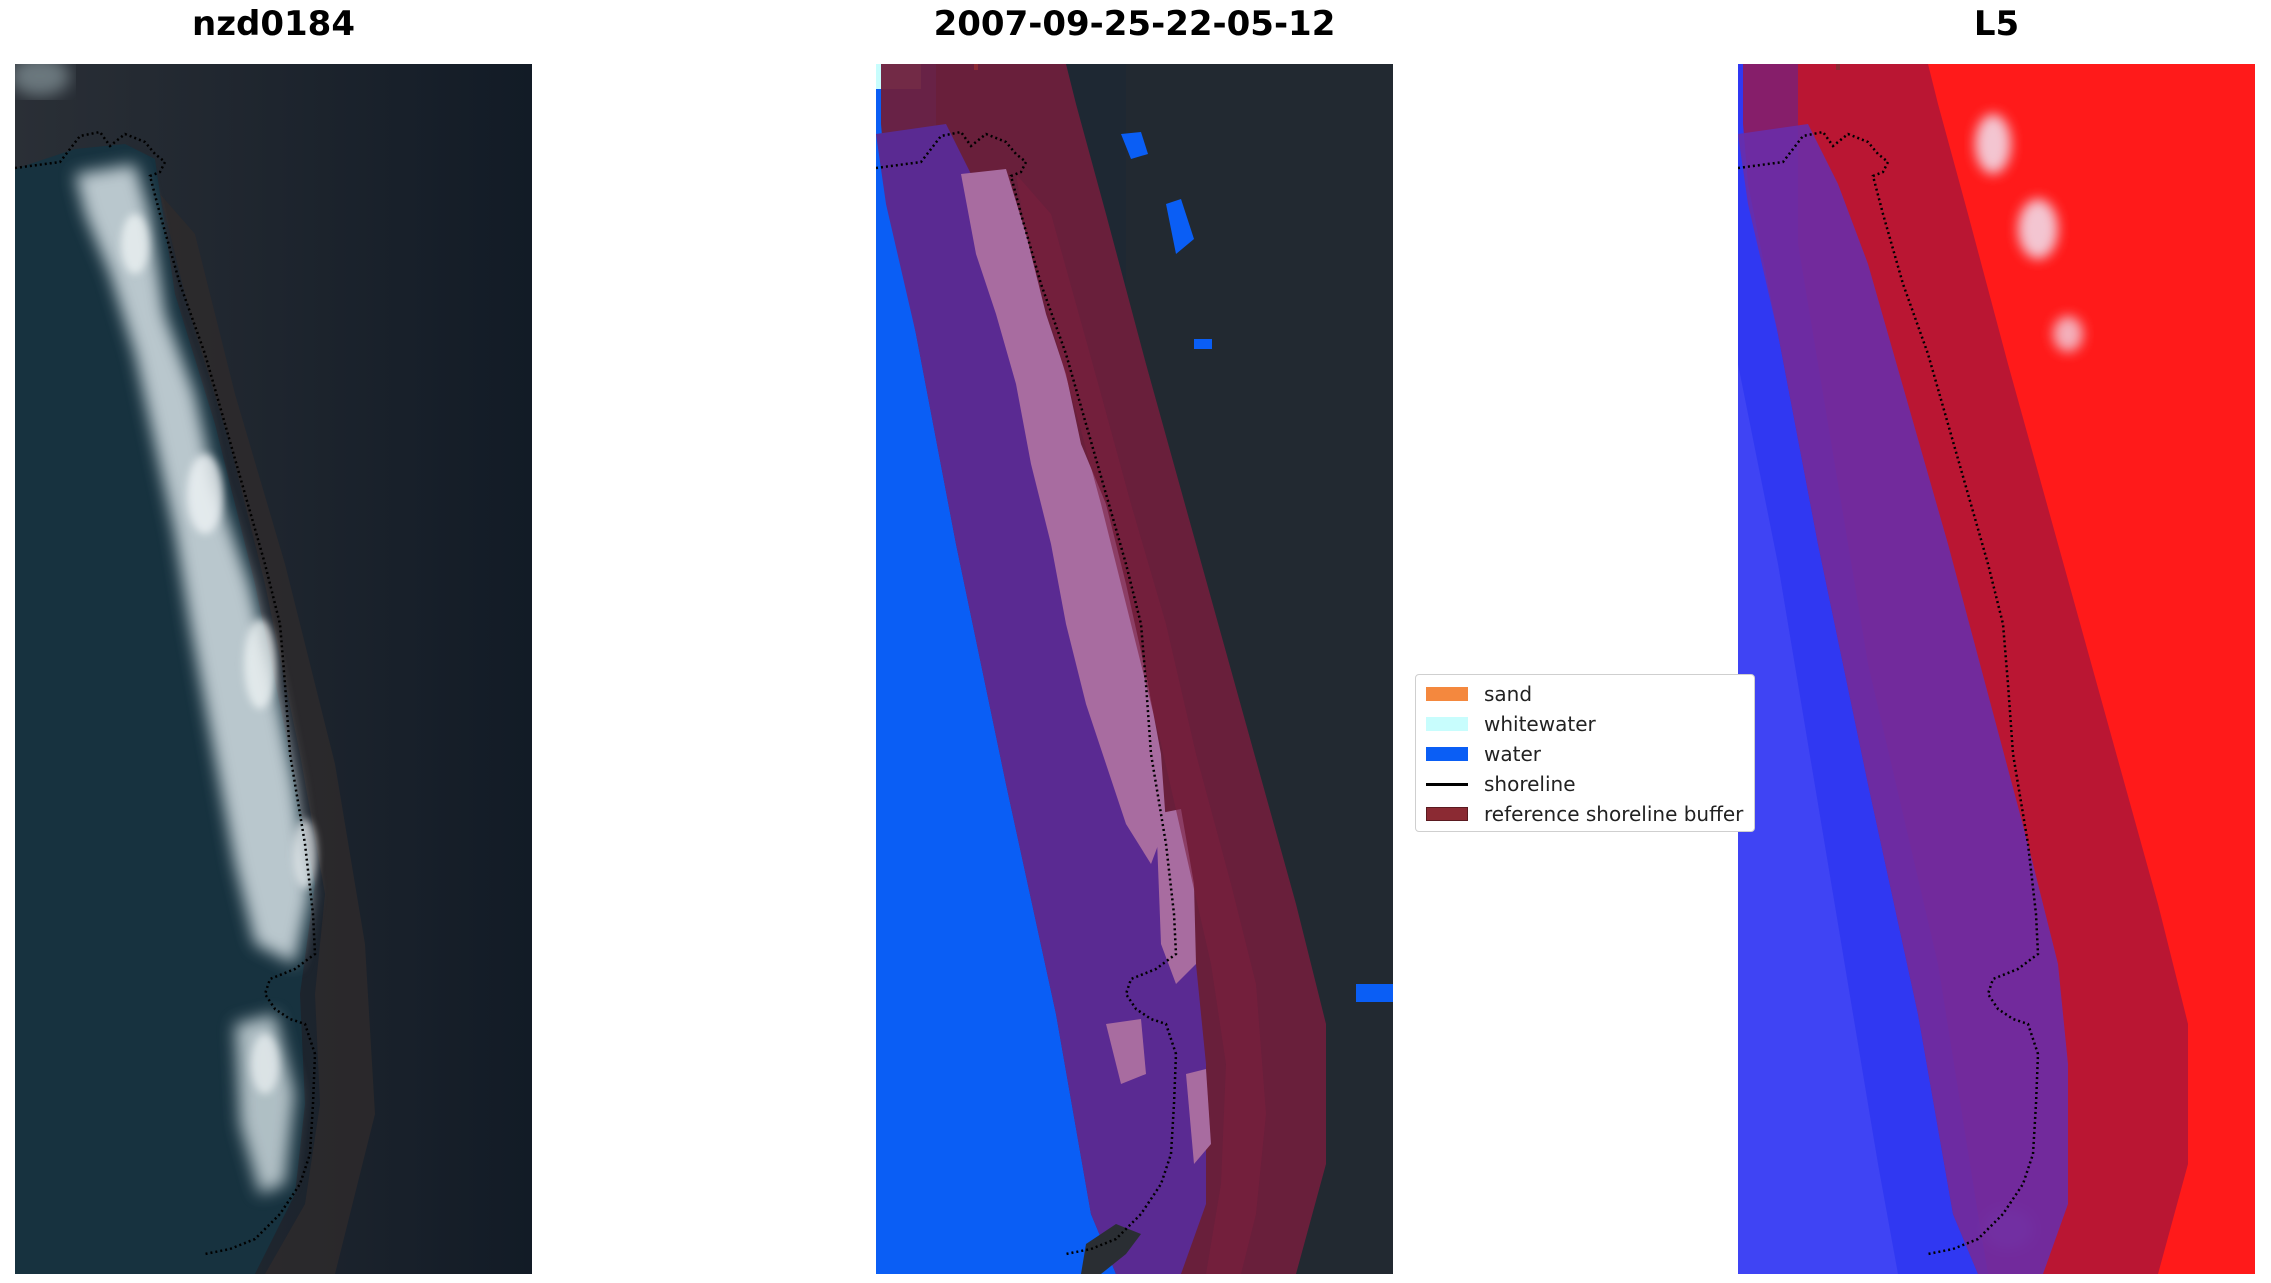 The width and height of the screenshot is (2271, 1283). I want to click on legend-item-water: water, so click(1483, 754).